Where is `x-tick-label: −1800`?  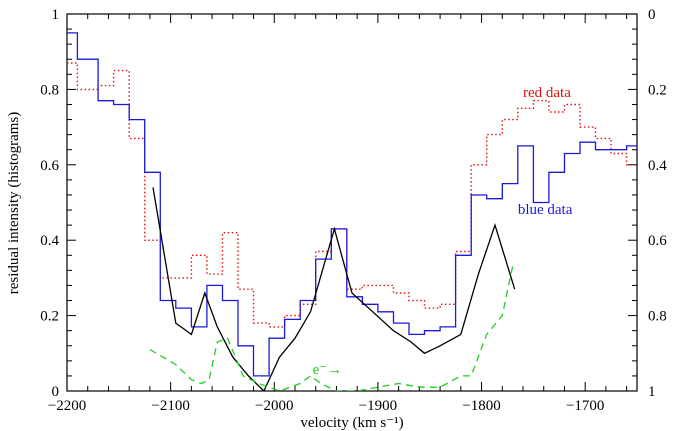
x-tick-label: −1800 is located at coordinates (481, 406).